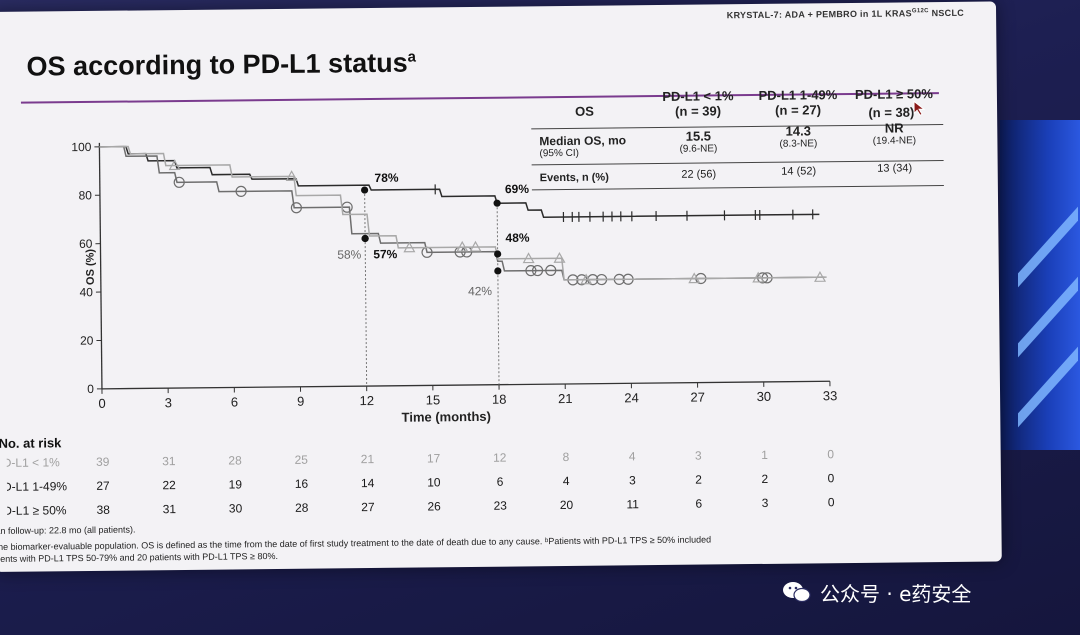  What do you see at coordinates (33, 462) in the screenshot?
I see `risk-row-label: PD-L1 < 1%` at bounding box center [33, 462].